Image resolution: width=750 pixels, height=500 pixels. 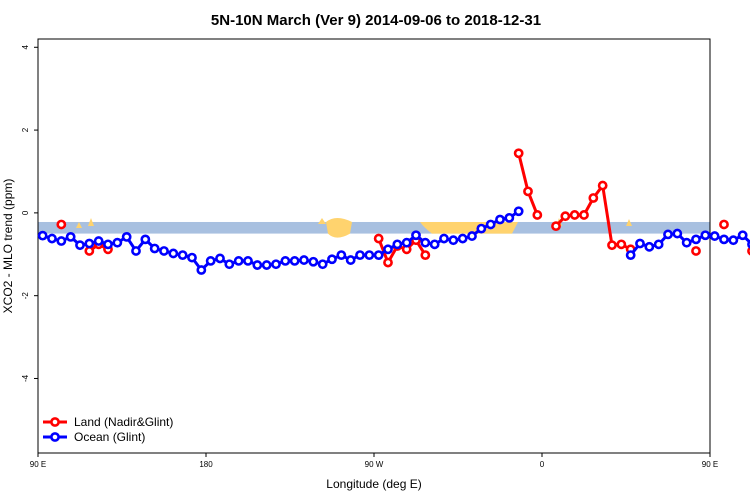 I want to click on y-tick-label: -4, so click(x=25, y=378).